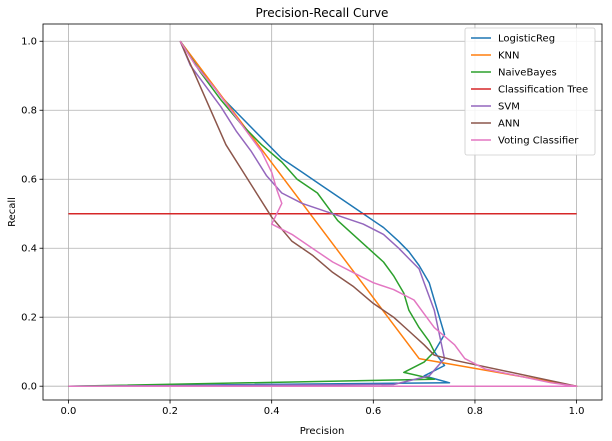  Describe the element at coordinates (509, 56) in the screenshot. I see `legend-label-knn: KNN` at that location.